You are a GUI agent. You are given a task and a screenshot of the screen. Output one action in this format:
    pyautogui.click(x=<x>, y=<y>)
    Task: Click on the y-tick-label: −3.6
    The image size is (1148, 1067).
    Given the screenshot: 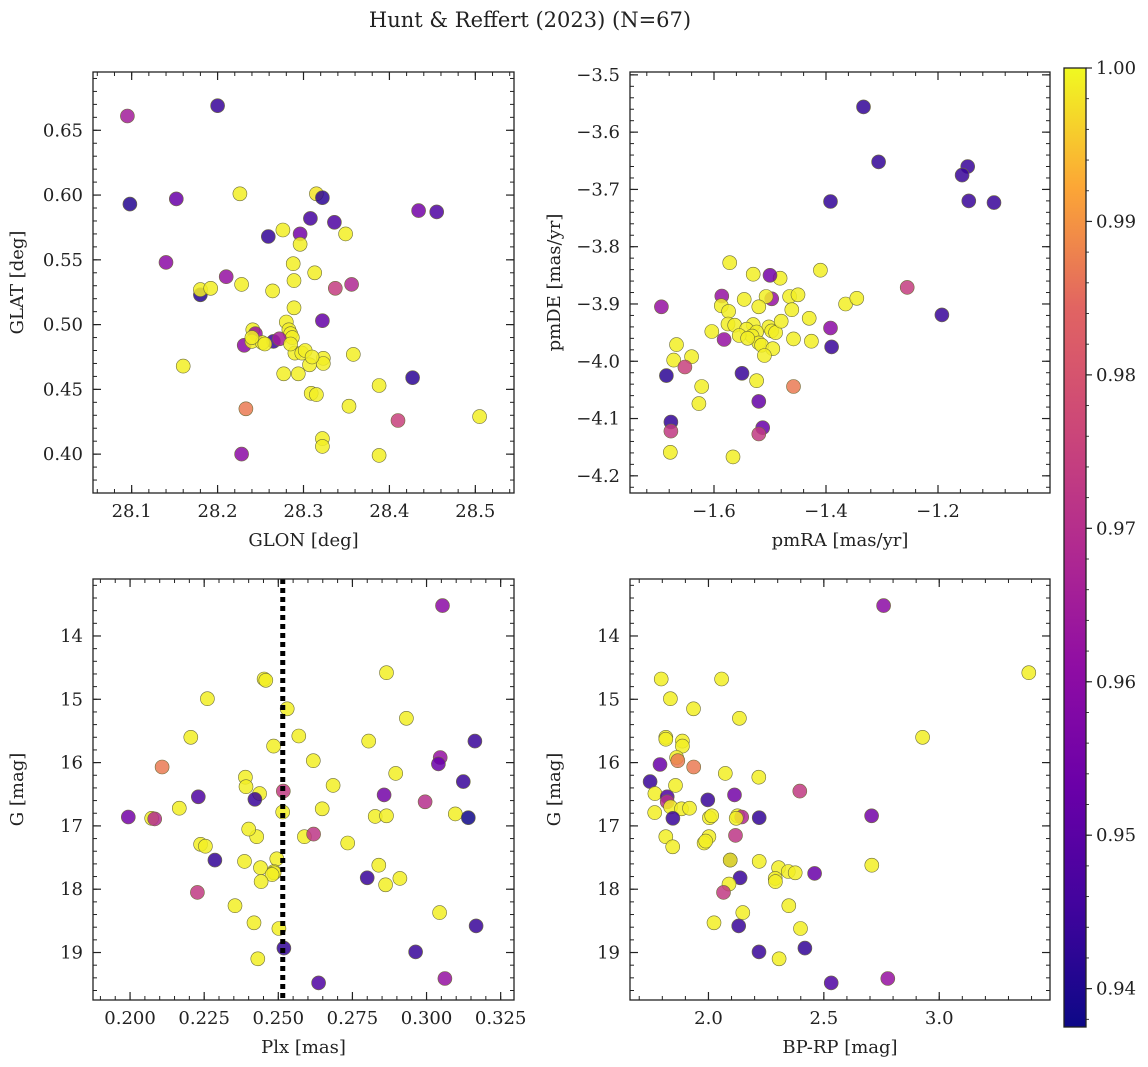 What is the action you would take?
    pyautogui.click(x=598, y=132)
    